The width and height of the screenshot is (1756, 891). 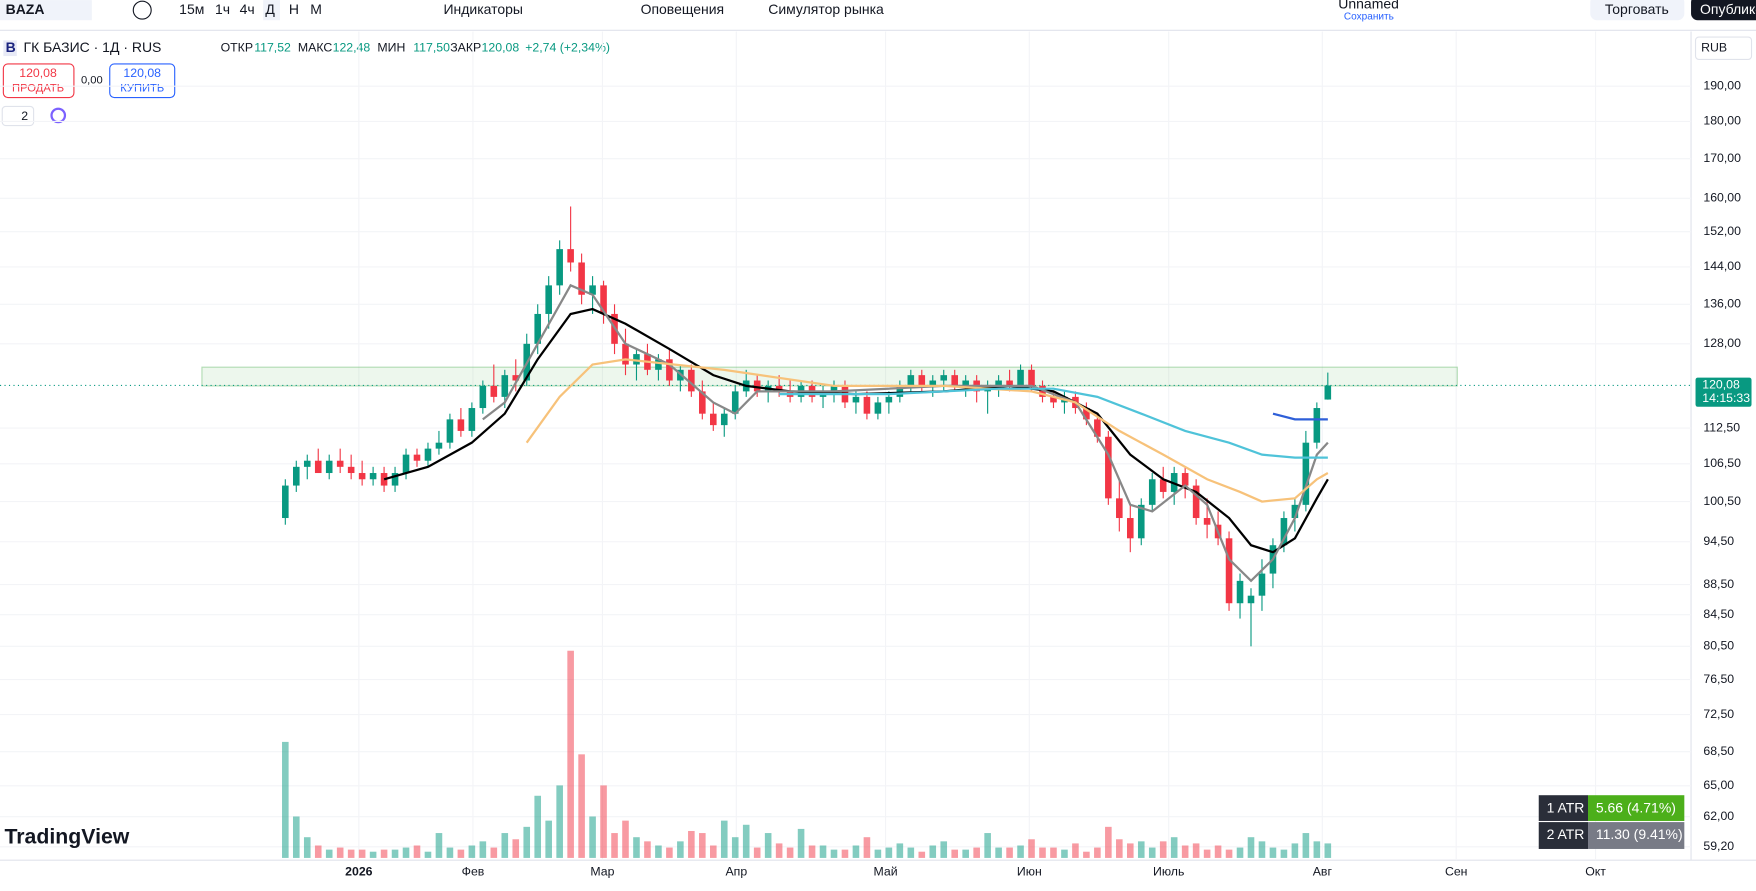 What do you see at coordinates (11, 47) in the screenshot?
I see `logo: B` at bounding box center [11, 47].